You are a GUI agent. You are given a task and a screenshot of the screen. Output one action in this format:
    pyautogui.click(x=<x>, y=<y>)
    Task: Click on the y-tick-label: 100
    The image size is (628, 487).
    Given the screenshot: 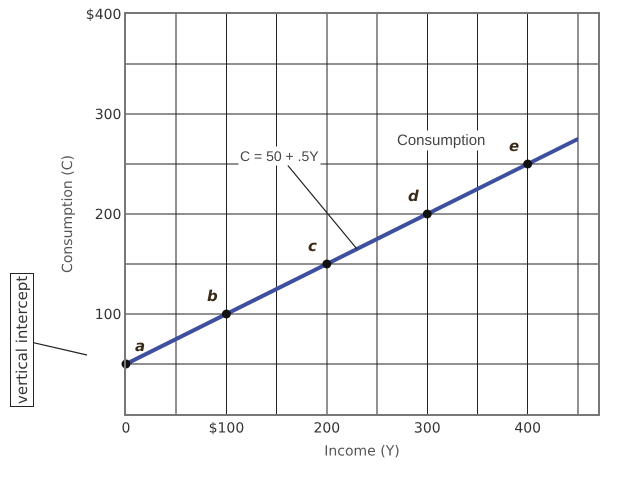 What is the action you would take?
    pyautogui.click(x=108, y=314)
    